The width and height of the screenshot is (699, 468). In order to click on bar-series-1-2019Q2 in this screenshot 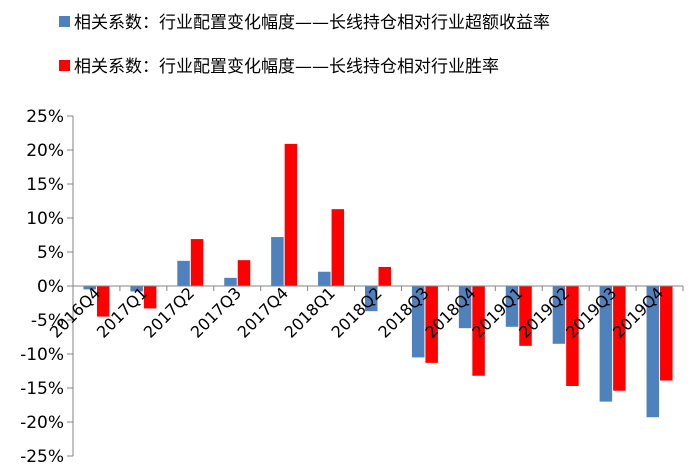, I will do `click(559, 315)`.